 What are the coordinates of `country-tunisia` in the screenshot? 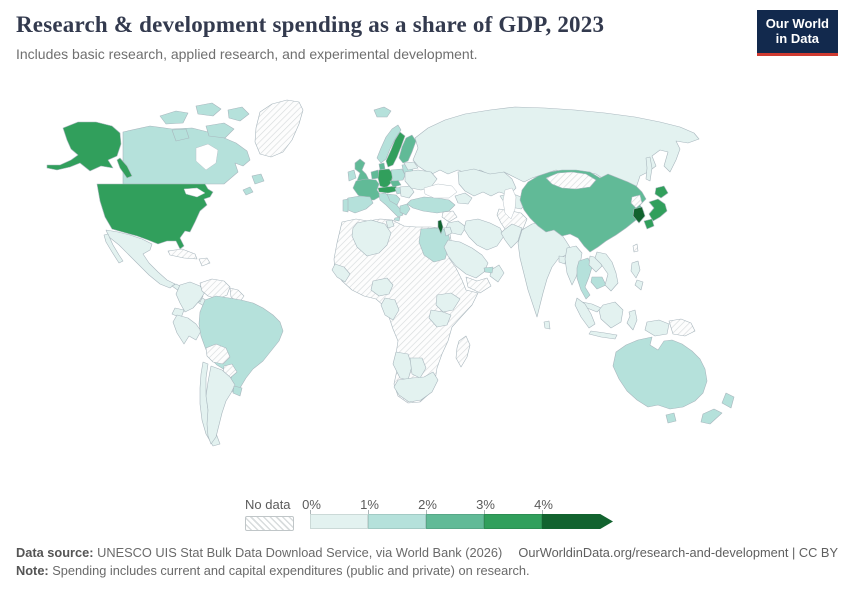 It's located at (390, 224).